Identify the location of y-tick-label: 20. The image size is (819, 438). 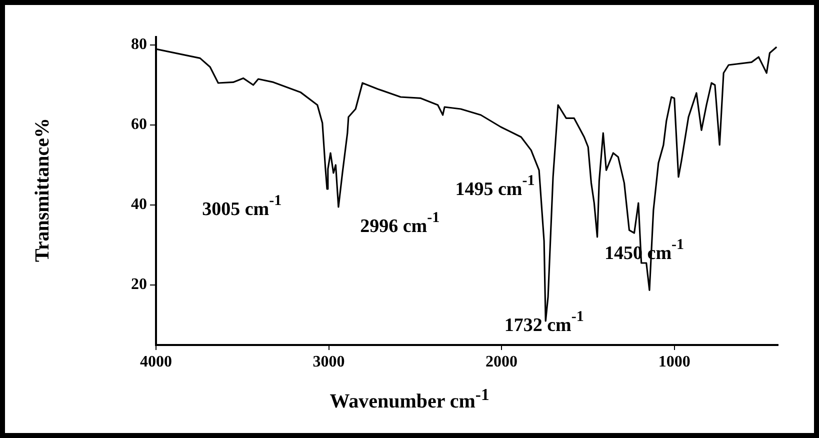
(139, 285).